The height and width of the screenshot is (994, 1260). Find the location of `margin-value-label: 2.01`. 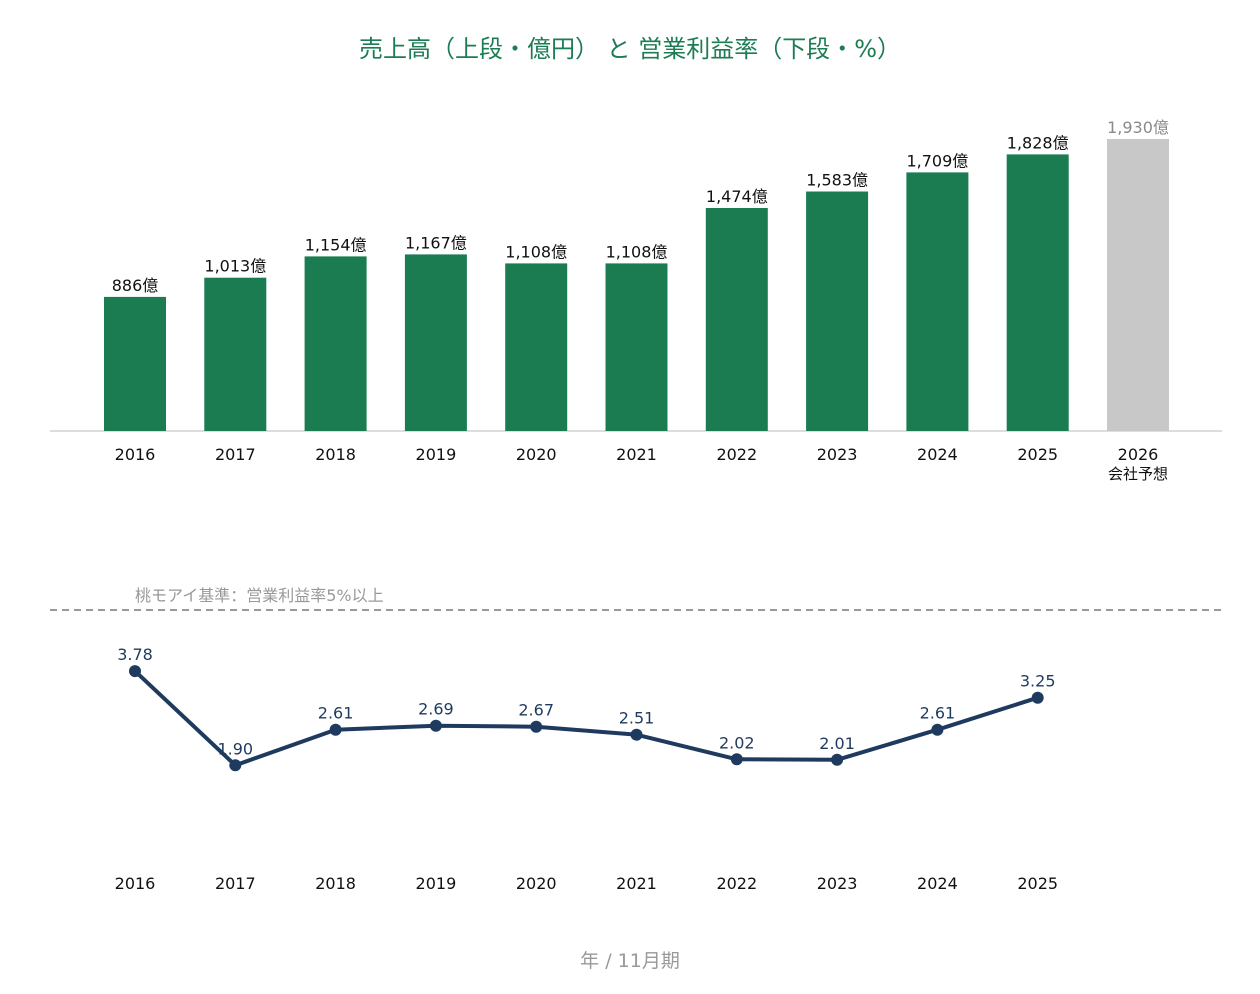

margin-value-label: 2.01 is located at coordinates (837, 743).